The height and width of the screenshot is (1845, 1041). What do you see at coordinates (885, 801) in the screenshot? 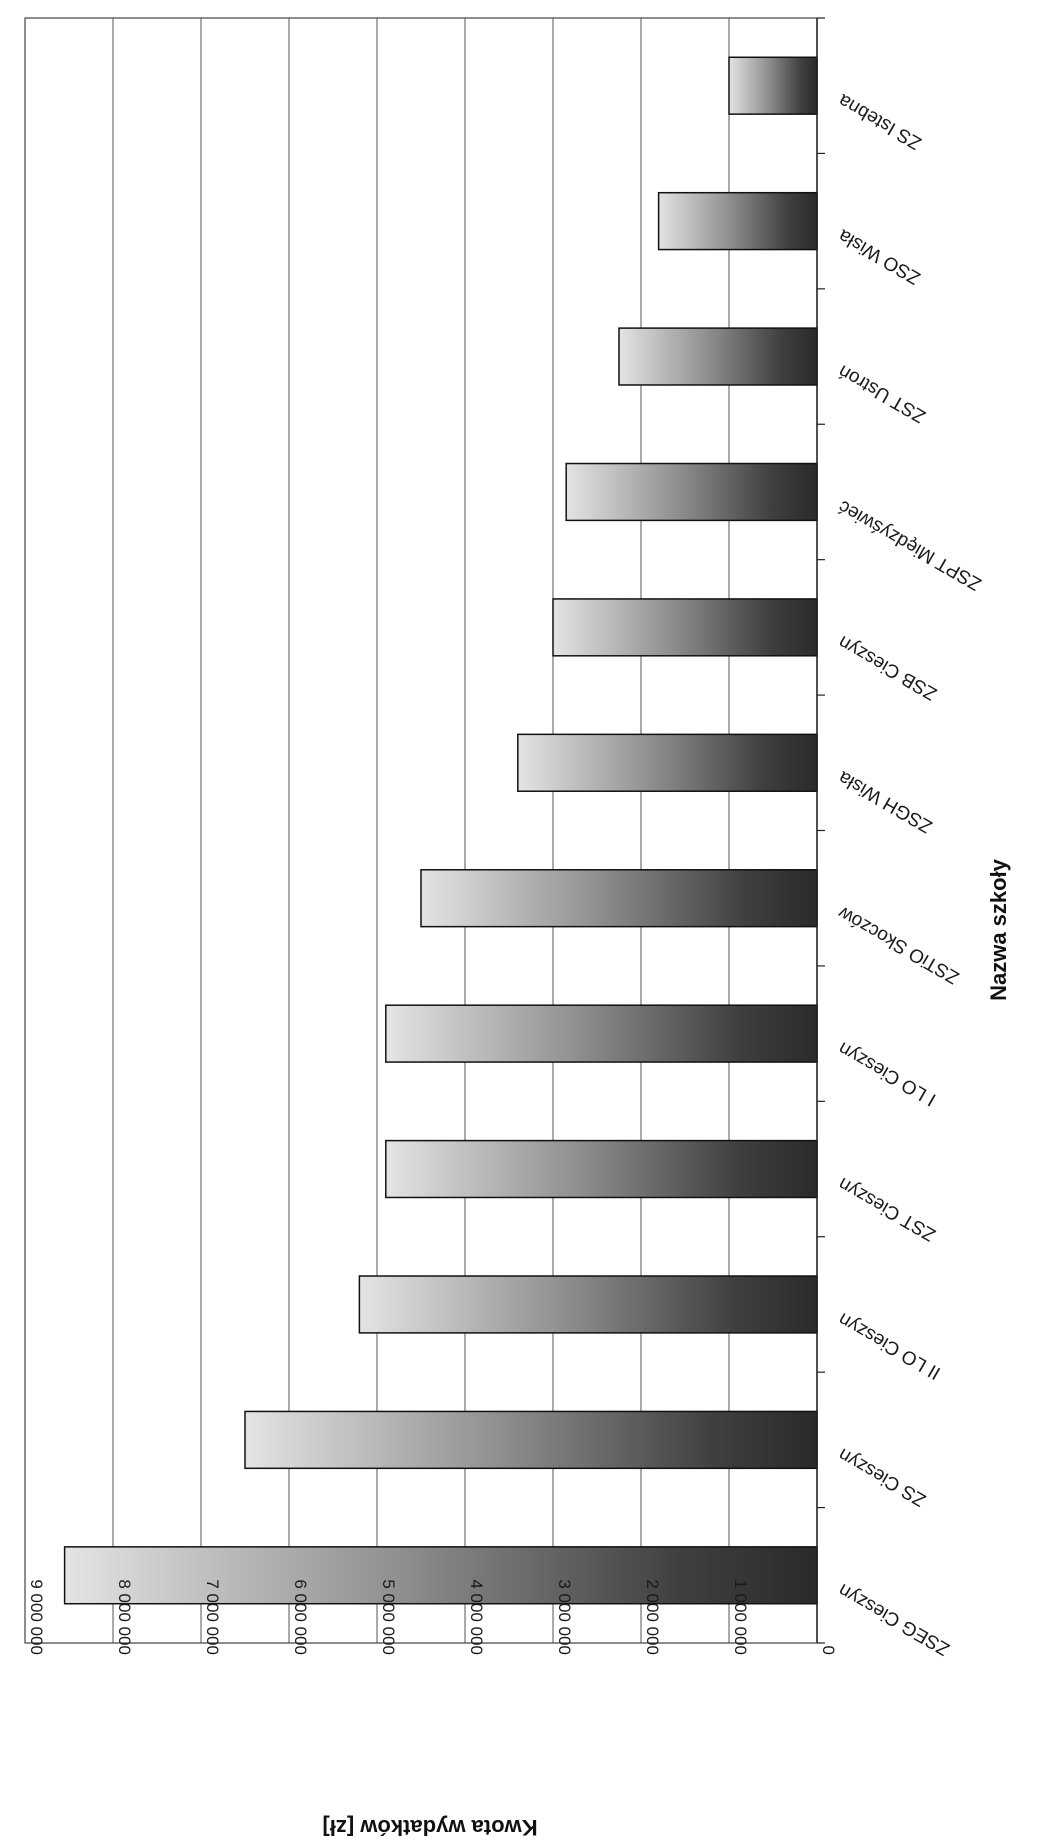
I see `category-label: ZSGH Wisła` at bounding box center [885, 801].